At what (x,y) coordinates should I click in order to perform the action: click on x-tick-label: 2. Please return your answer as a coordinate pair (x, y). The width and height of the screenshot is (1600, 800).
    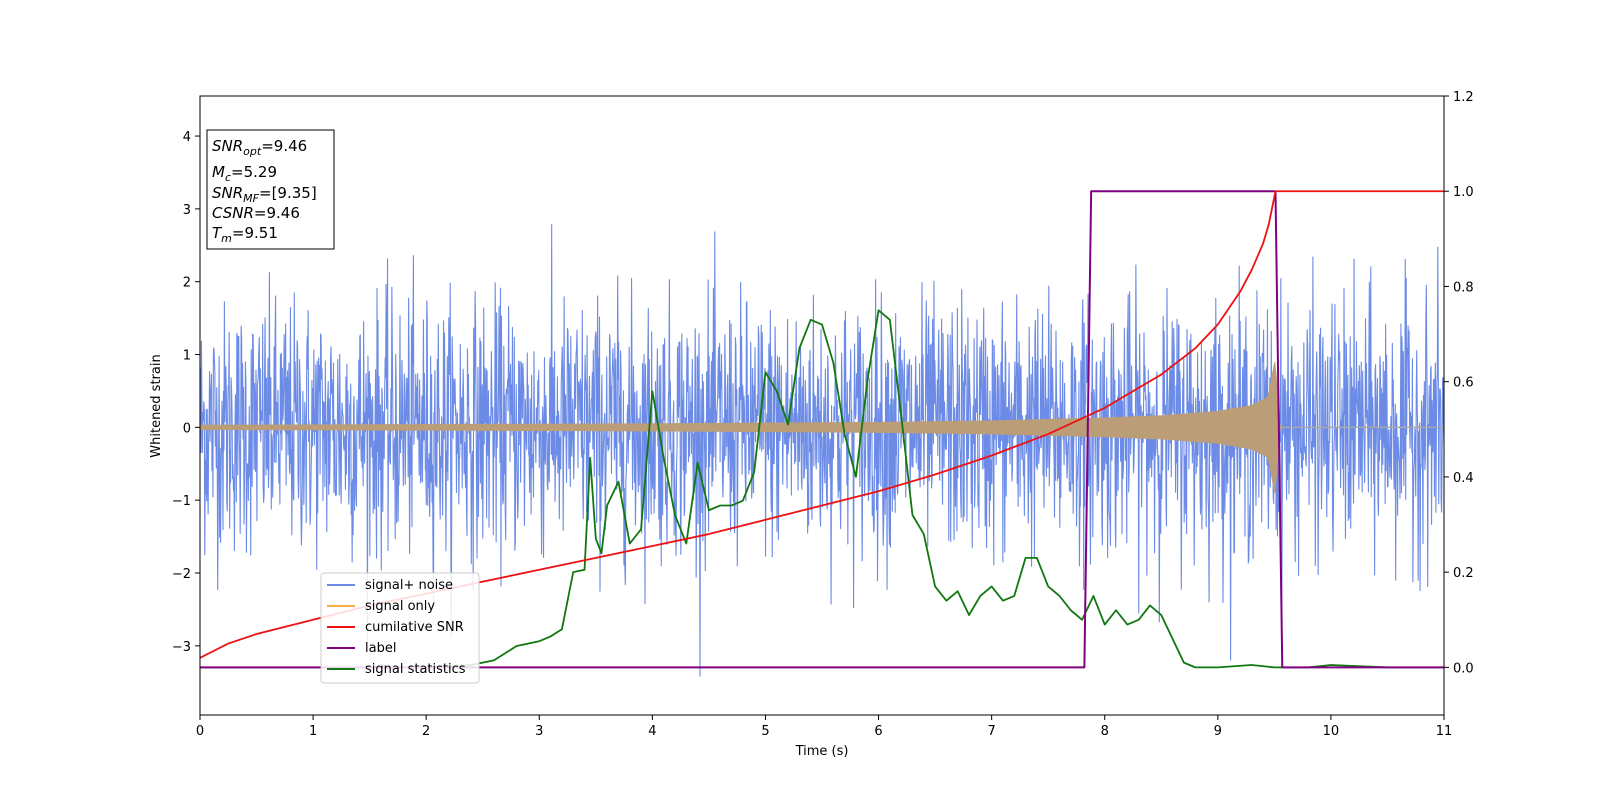
    Looking at the image, I should click on (426, 731).